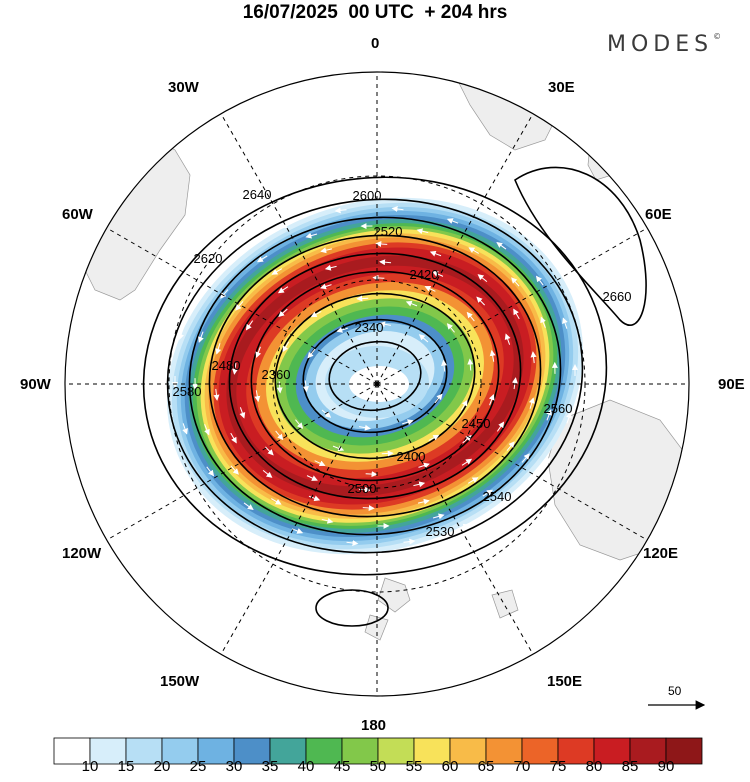  Describe the element at coordinates (440, 531) in the screenshot. I see `contour-label-2530: 2530` at that location.